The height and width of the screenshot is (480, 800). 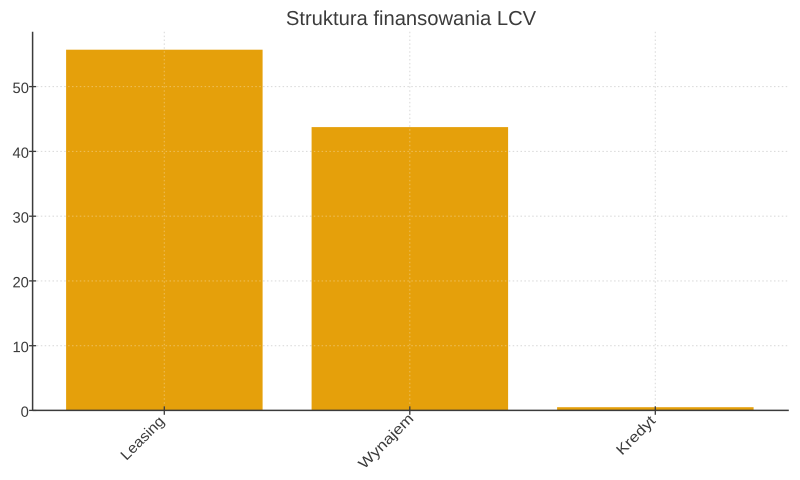 I want to click on svg-text: 20, so click(x=20, y=282).